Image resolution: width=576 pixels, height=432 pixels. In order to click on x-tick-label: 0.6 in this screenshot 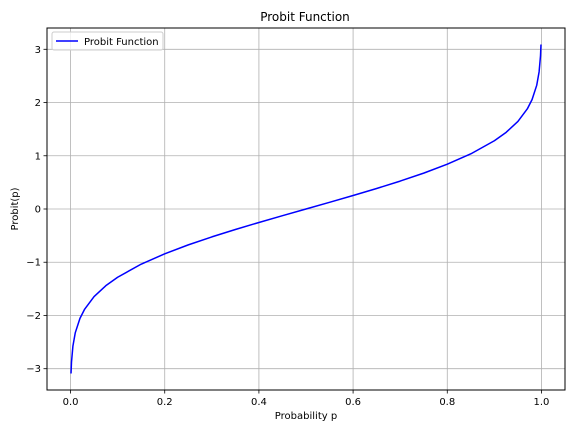, I will do `click(353, 402)`.